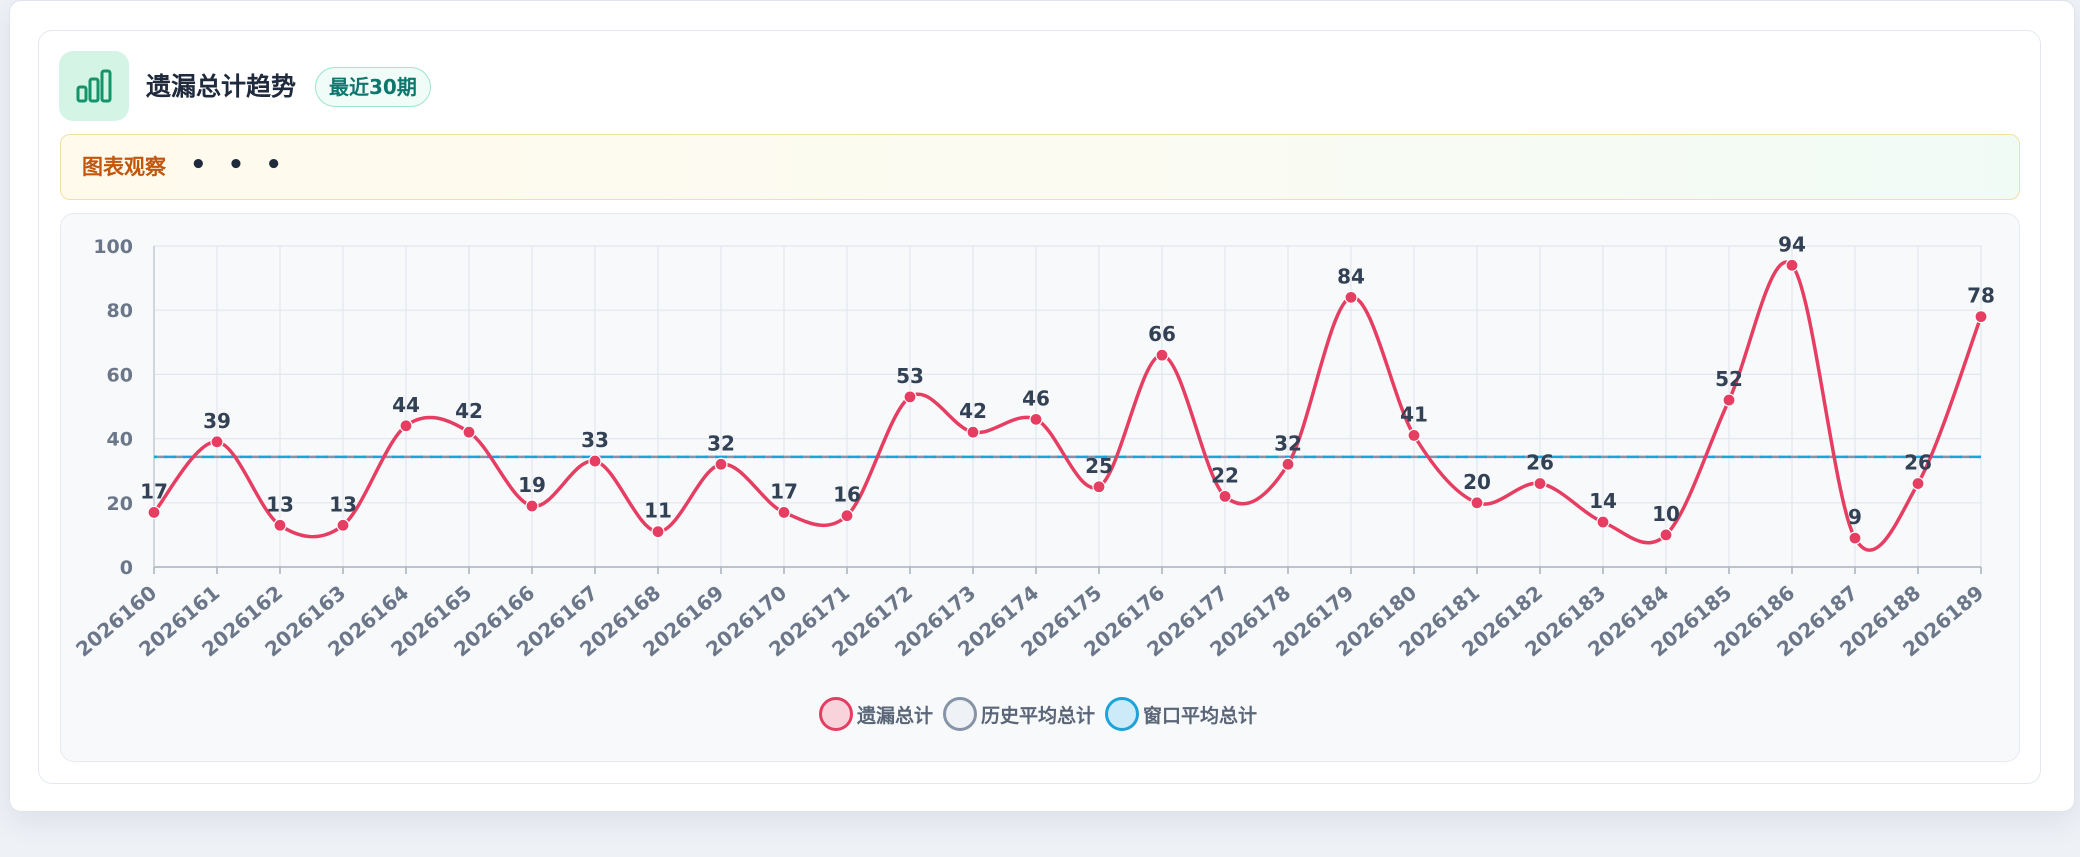  I want to click on series-swatch-icon, so click(835, 714).